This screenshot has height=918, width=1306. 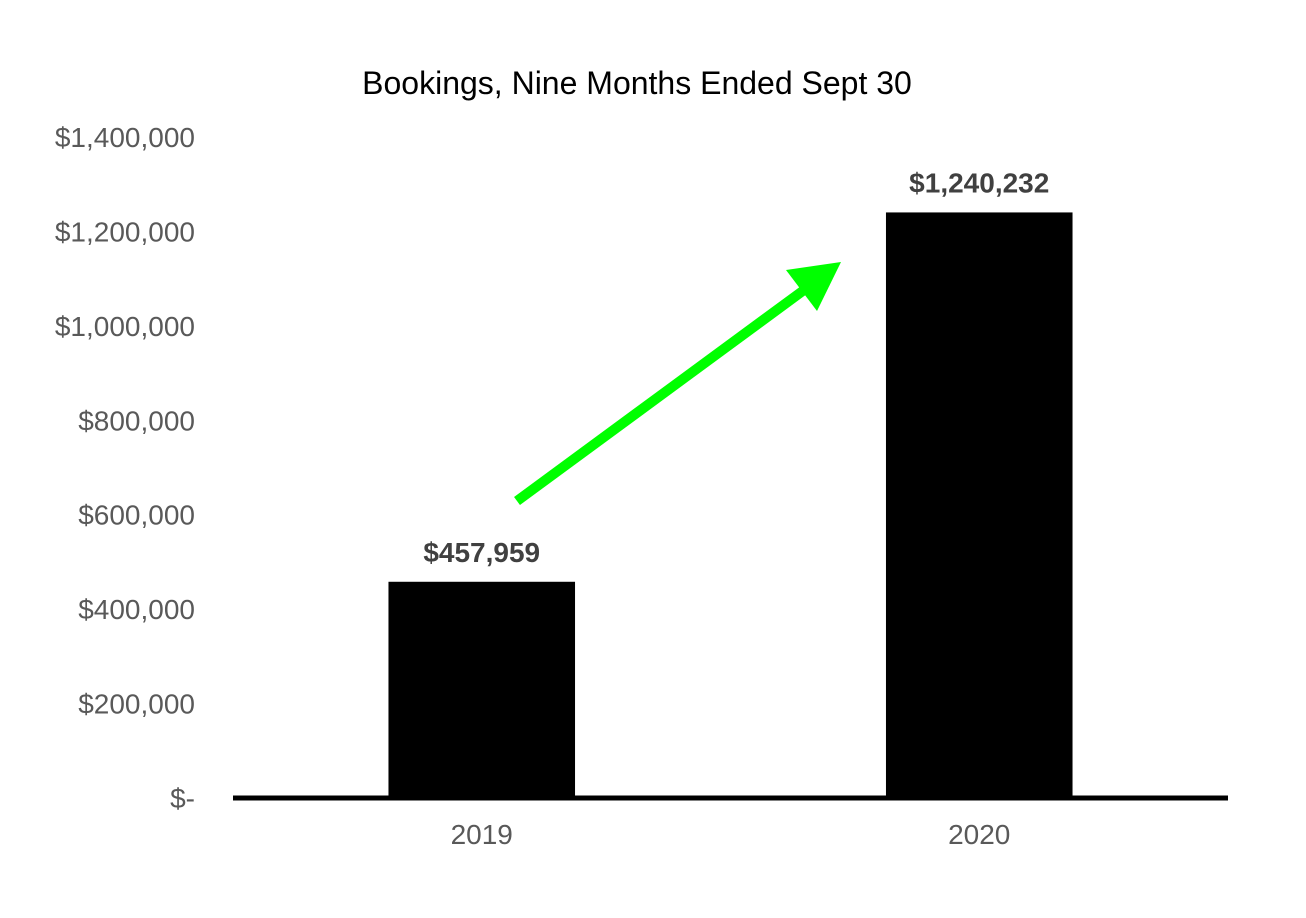 I want to click on data-label-2019: $457,959, so click(x=481, y=552).